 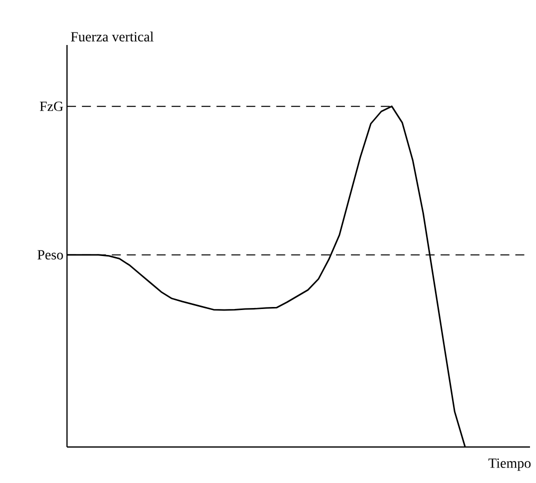 What do you see at coordinates (50, 255) in the screenshot?
I see `ref-line-label: Peso` at bounding box center [50, 255].